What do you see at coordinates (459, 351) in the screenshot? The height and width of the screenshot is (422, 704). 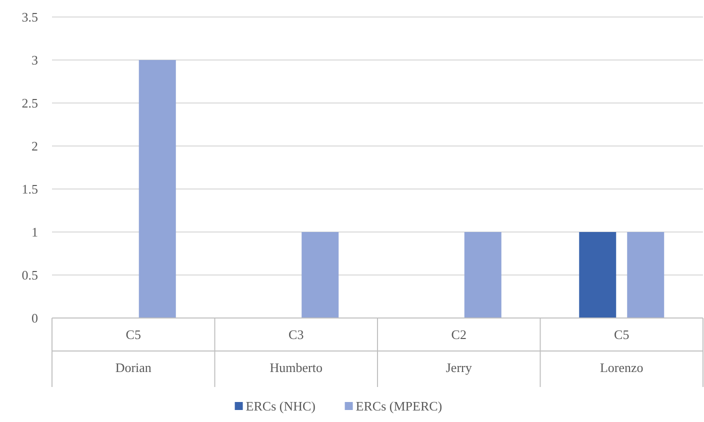 I see `category-label: C2 Jerry` at bounding box center [459, 351].